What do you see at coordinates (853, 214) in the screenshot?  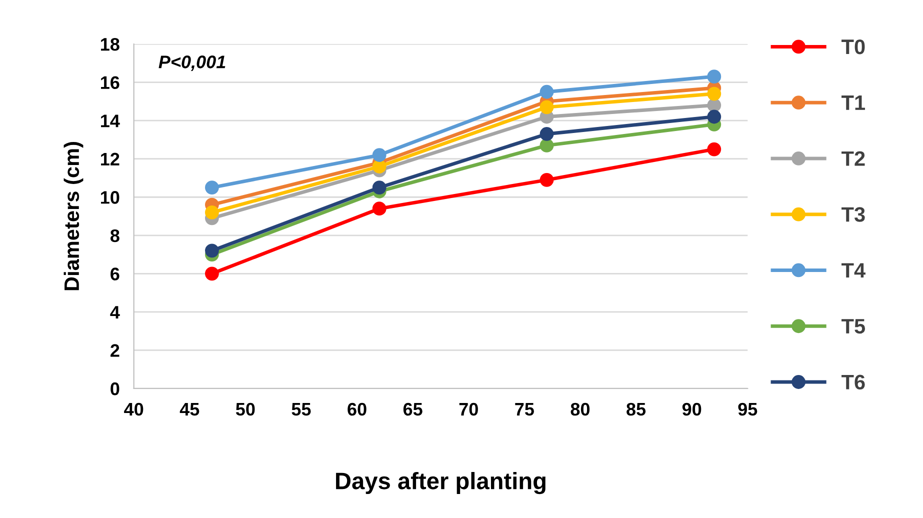 I see `legend-label: T3` at bounding box center [853, 214].